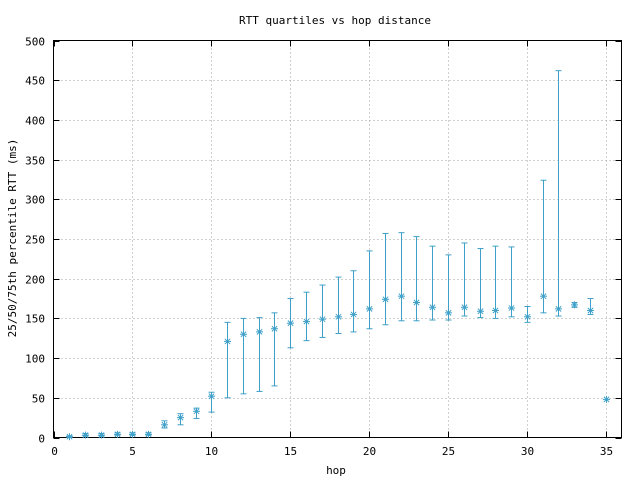  I want to click on x-tick-label: 0, so click(54, 451).